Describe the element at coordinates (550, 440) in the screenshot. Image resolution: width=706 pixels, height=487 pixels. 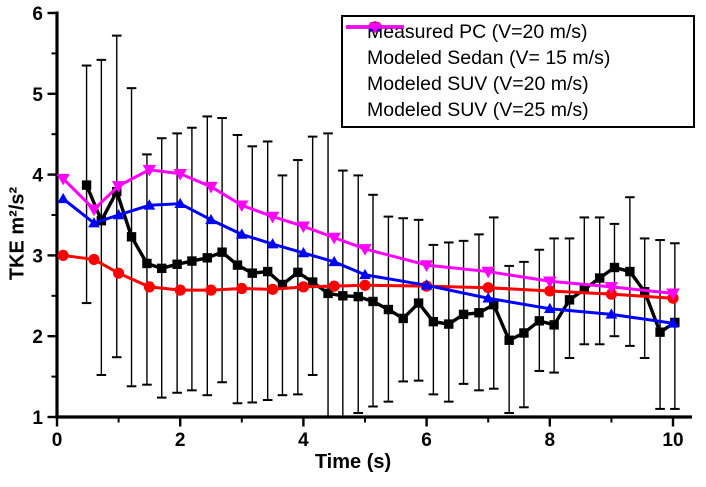
I see `x-tick-label: 8` at that location.